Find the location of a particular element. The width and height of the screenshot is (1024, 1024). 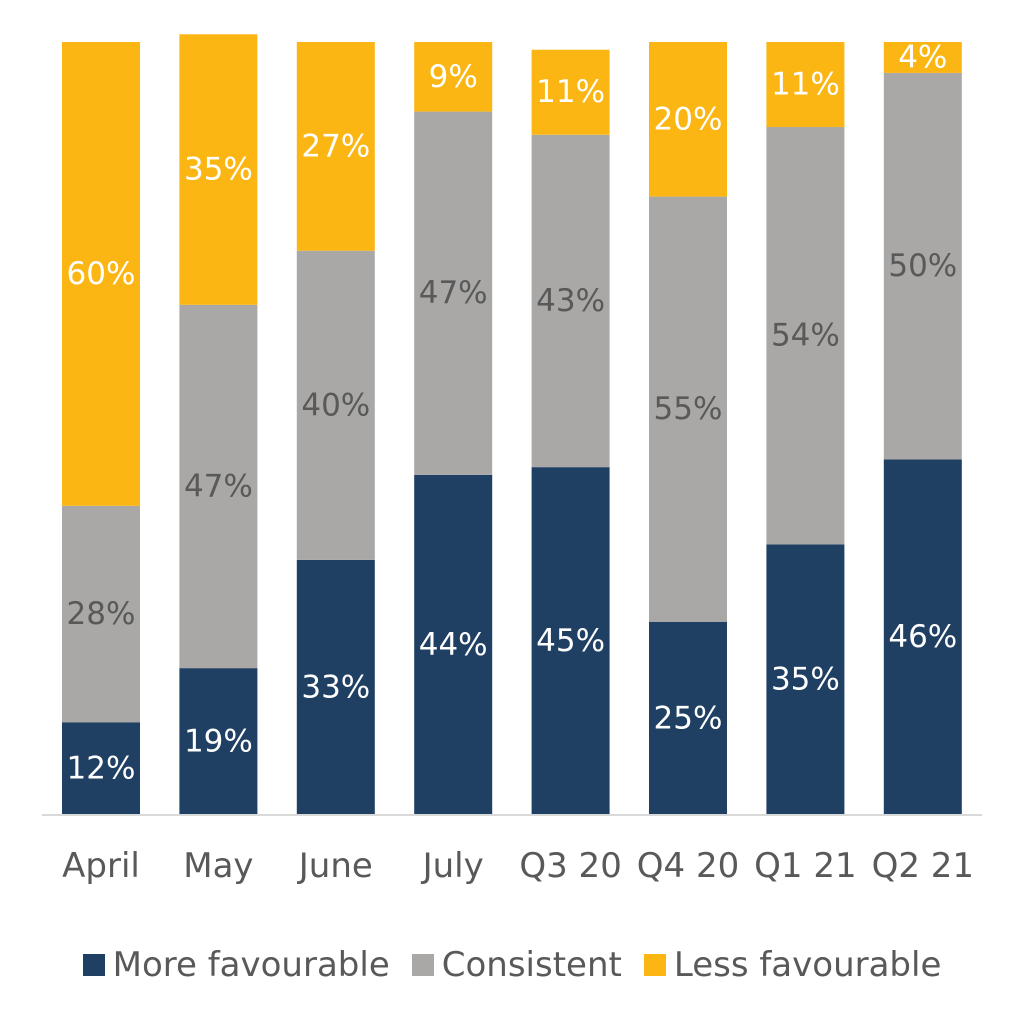

data-label: 44% is located at coordinates (453, 645).